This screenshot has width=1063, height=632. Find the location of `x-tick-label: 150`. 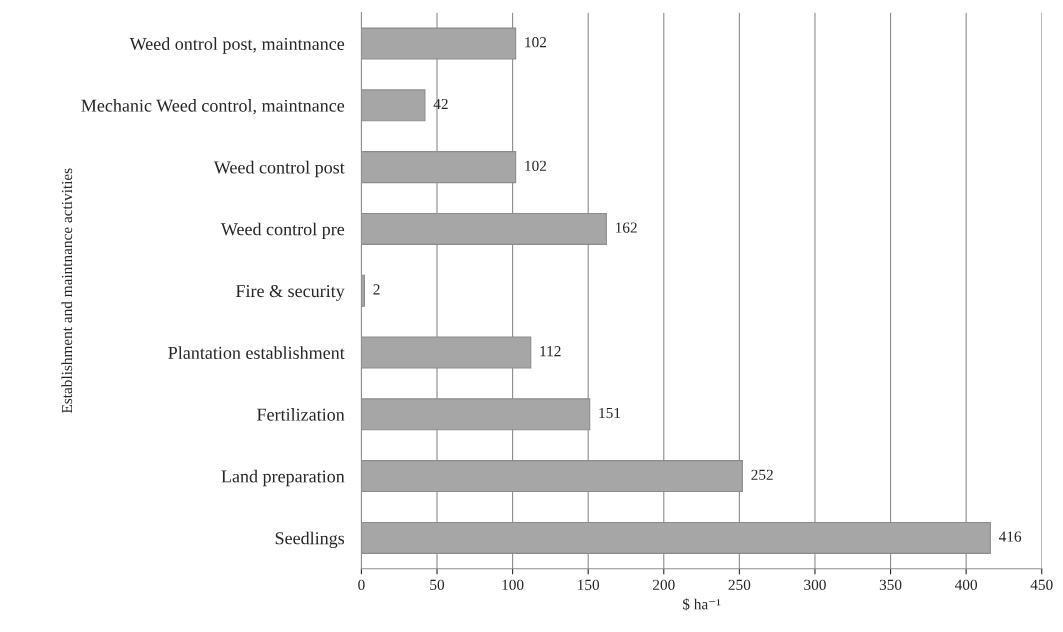

x-tick-label: 150 is located at coordinates (589, 584).